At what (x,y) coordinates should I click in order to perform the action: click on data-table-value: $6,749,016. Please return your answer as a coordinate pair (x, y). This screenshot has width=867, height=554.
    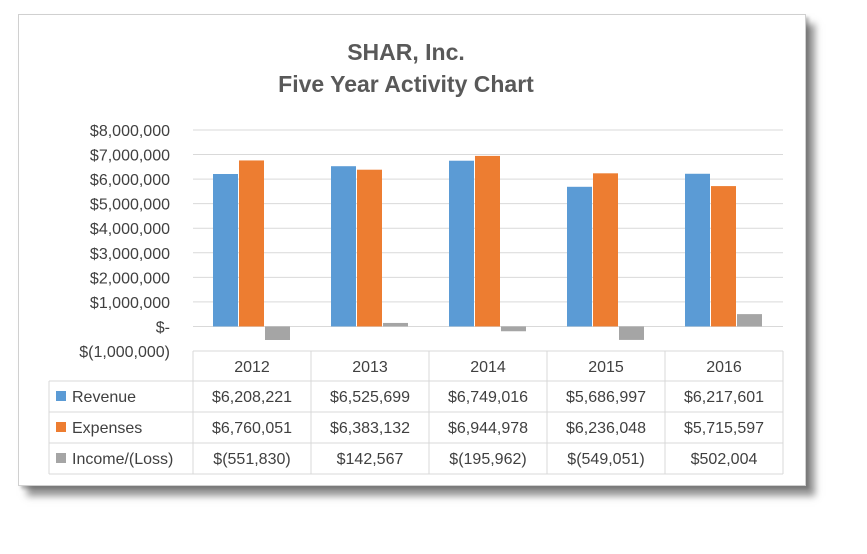
    Looking at the image, I should click on (488, 397).